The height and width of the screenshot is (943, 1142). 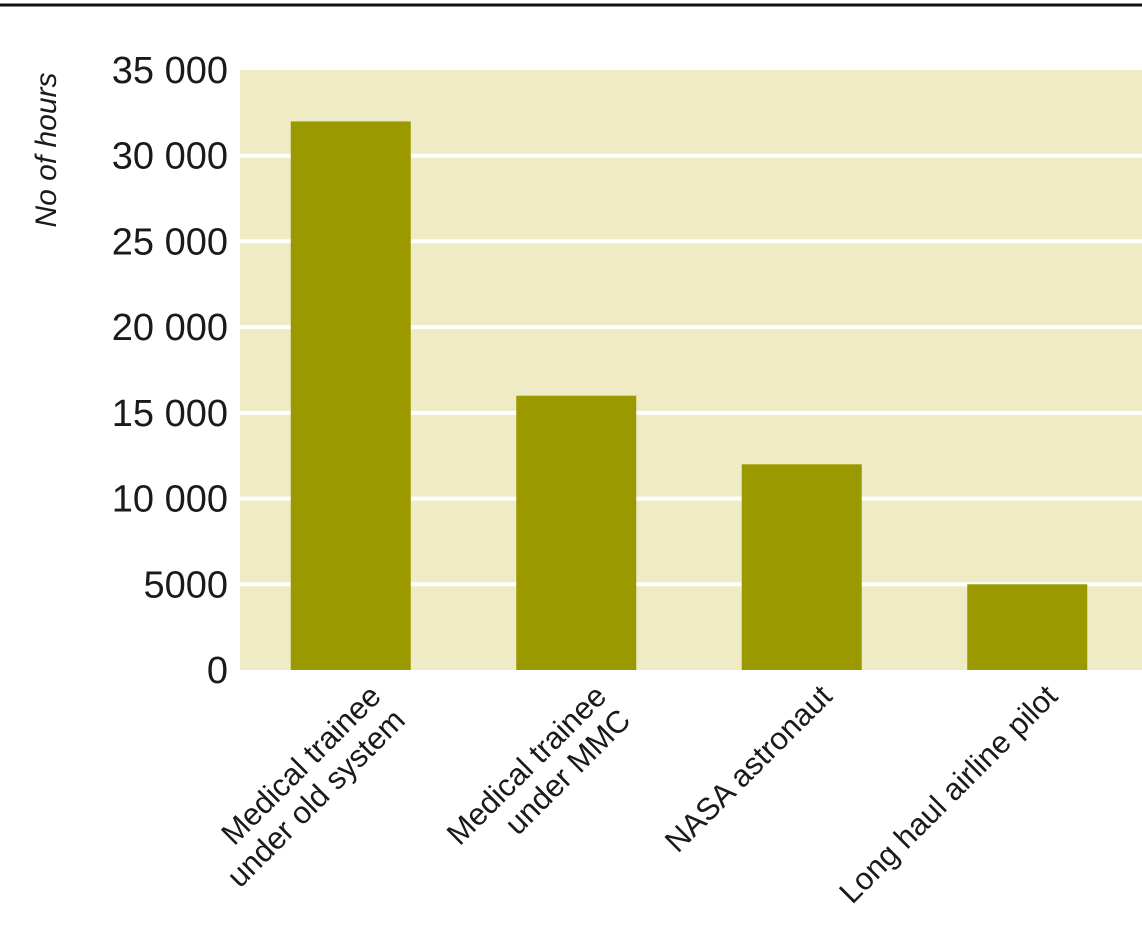 What do you see at coordinates (948, 794) in the screenshot?
I see `x-category-label: Long haul airline pilot` at bounding box center [948, 794].